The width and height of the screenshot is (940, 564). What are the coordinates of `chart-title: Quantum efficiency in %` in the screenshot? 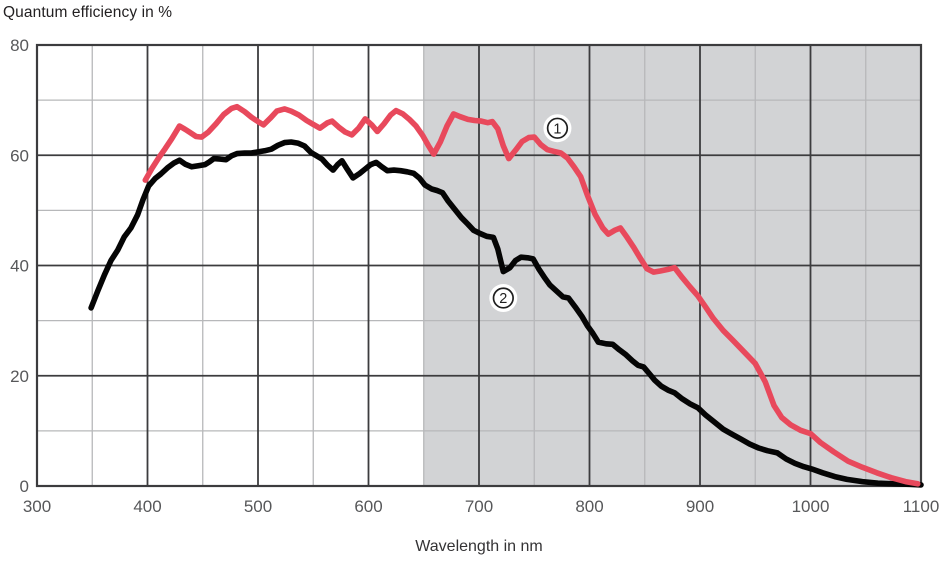 It's located at (88, 12).